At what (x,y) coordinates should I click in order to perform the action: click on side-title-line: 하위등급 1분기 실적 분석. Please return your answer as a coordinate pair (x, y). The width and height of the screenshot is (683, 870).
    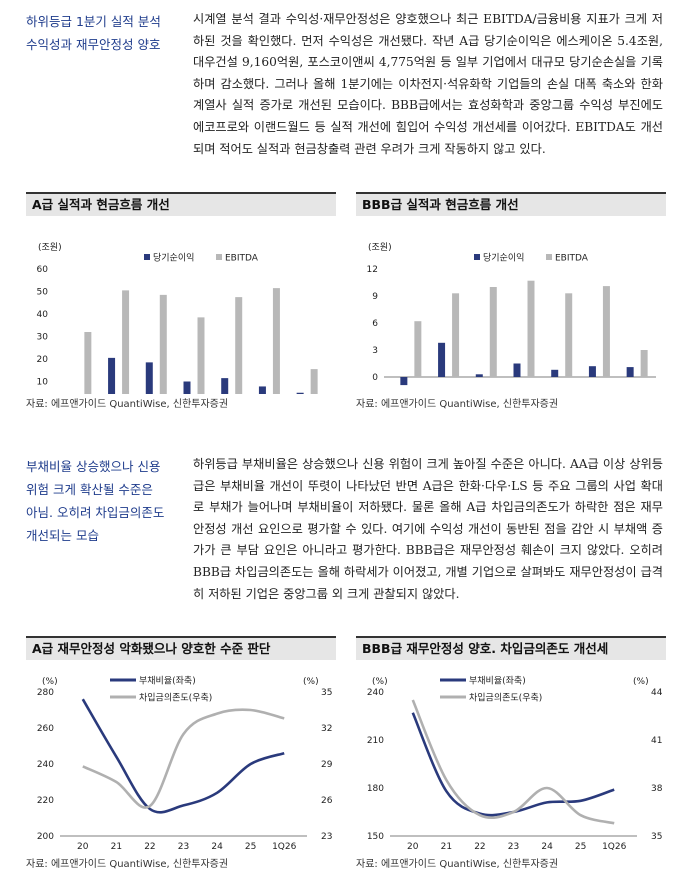
    Looking at the image, I should click on (93, 21).